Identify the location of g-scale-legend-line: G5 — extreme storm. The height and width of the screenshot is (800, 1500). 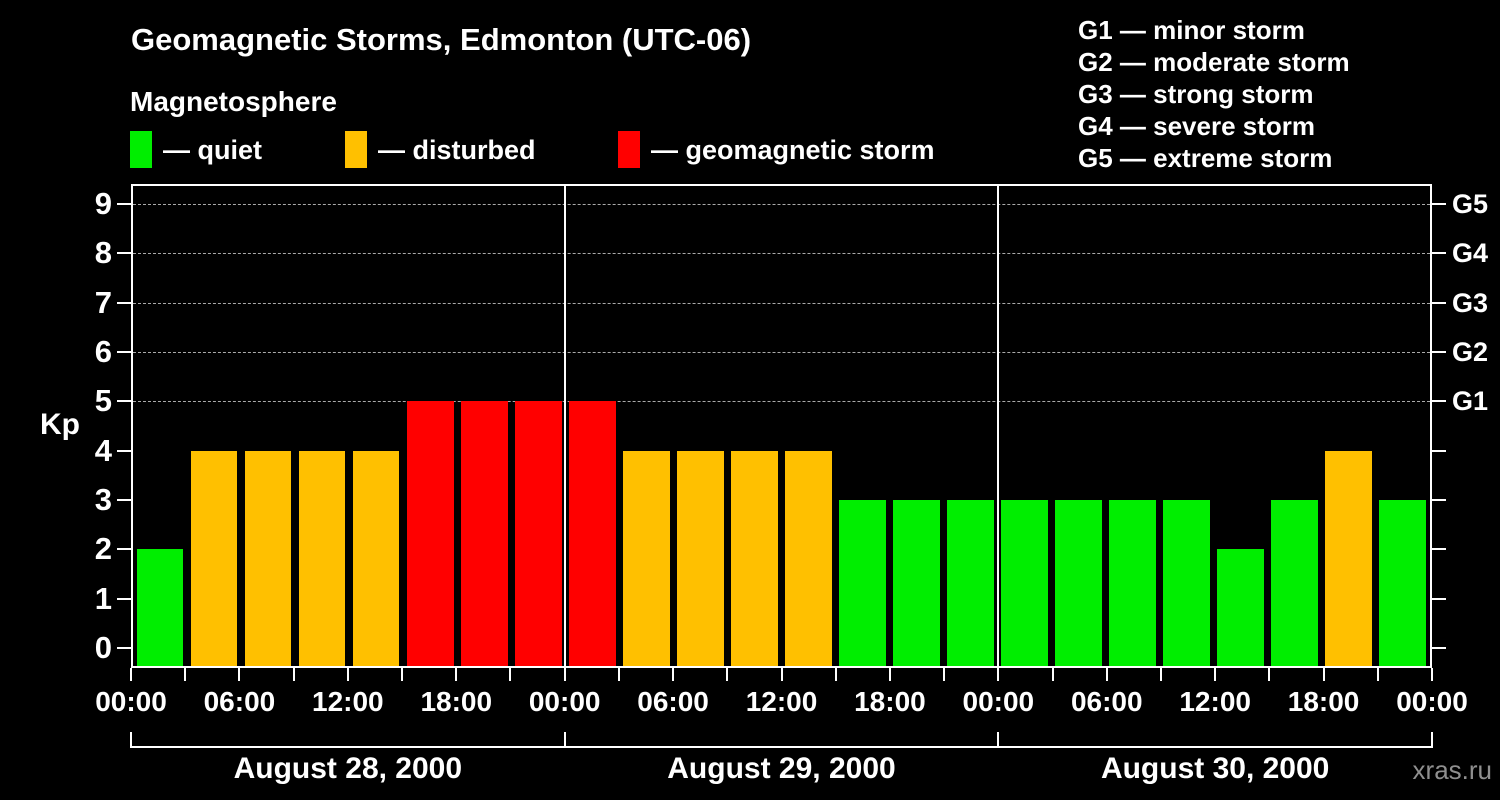
(1205, 158).